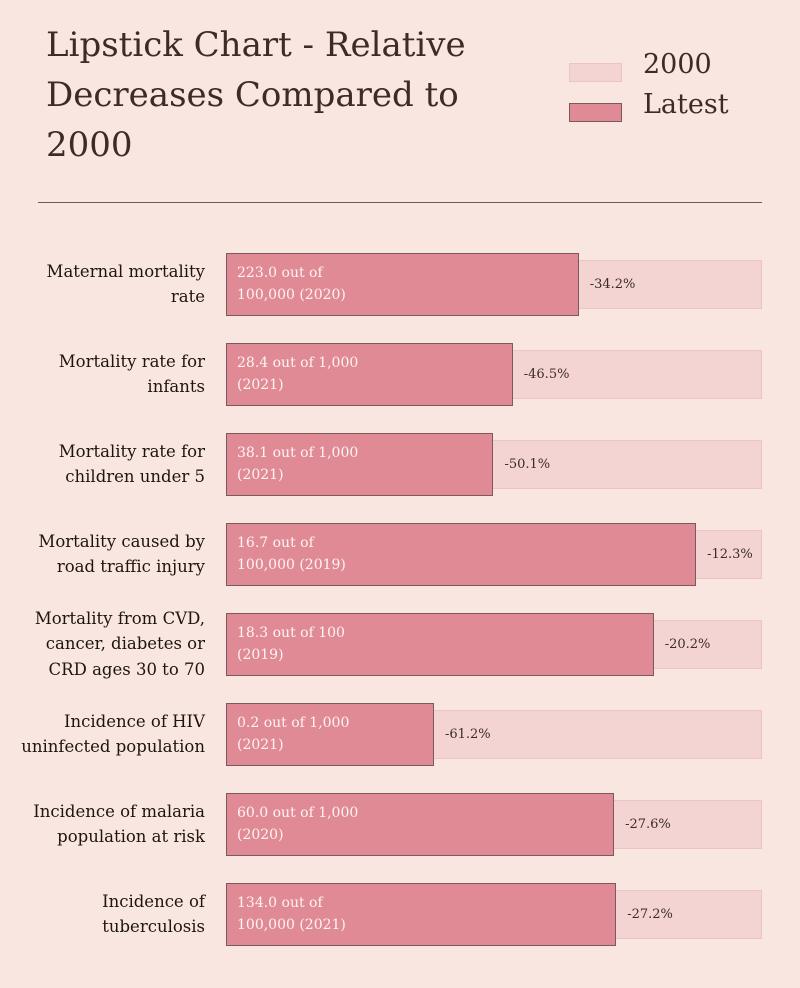  What do you see at coordinates (291, 284) in the screenshot?
I see `bar-label: 223.0 out of 100,000 (2020)` at bounding box center [291, 284].